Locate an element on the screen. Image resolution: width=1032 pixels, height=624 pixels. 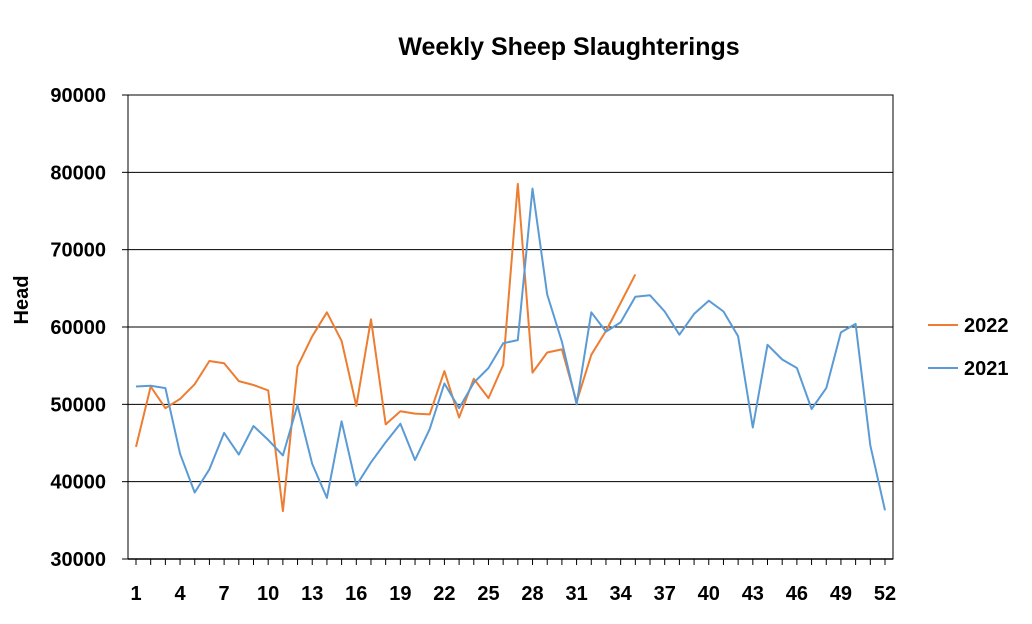
legend: 2022 2021 is located at coordinates (968, 347).